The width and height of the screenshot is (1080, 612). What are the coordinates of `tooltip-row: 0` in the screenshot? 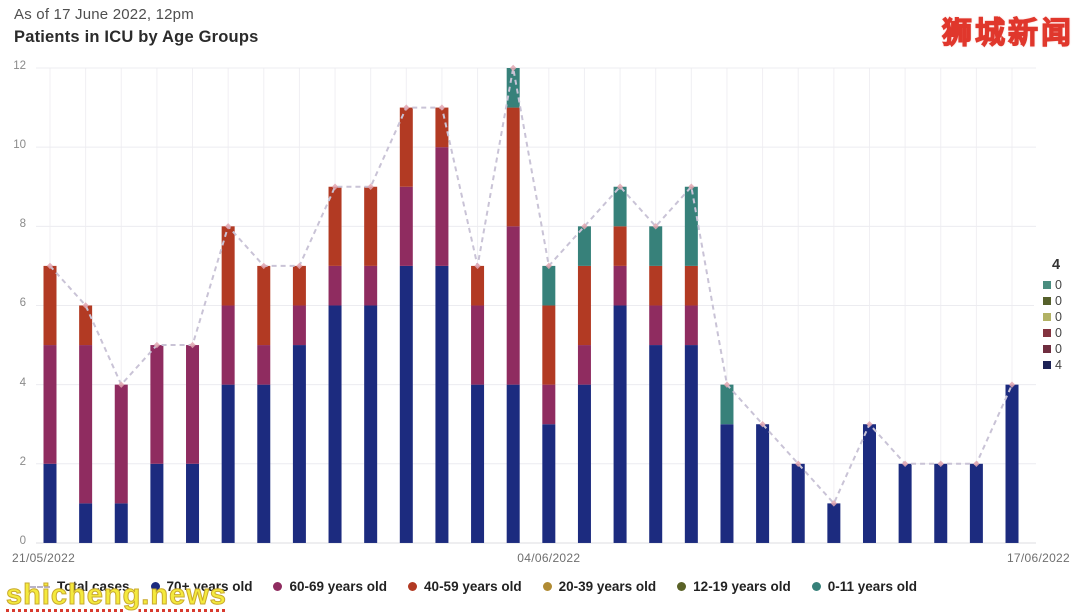 It's located at (1056, 317).